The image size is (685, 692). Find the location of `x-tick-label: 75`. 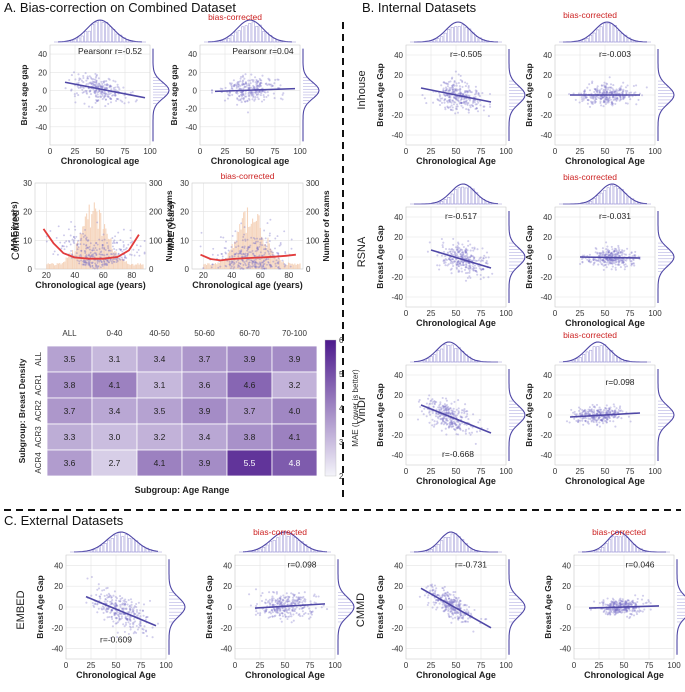

x-tick-label: 75 is located at coordinates (125, 151).